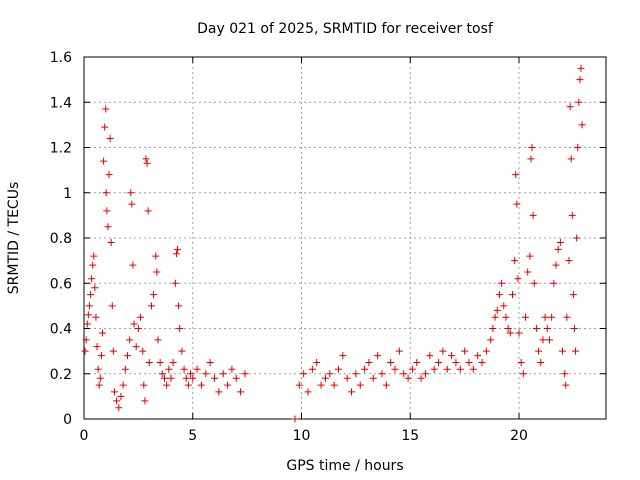 This screenshot has height=480, width=640. What do you see at coordinates (61, 284) in the screenshot?
I see `y-tick-label: 0.6` at bounding box center [61, 284].